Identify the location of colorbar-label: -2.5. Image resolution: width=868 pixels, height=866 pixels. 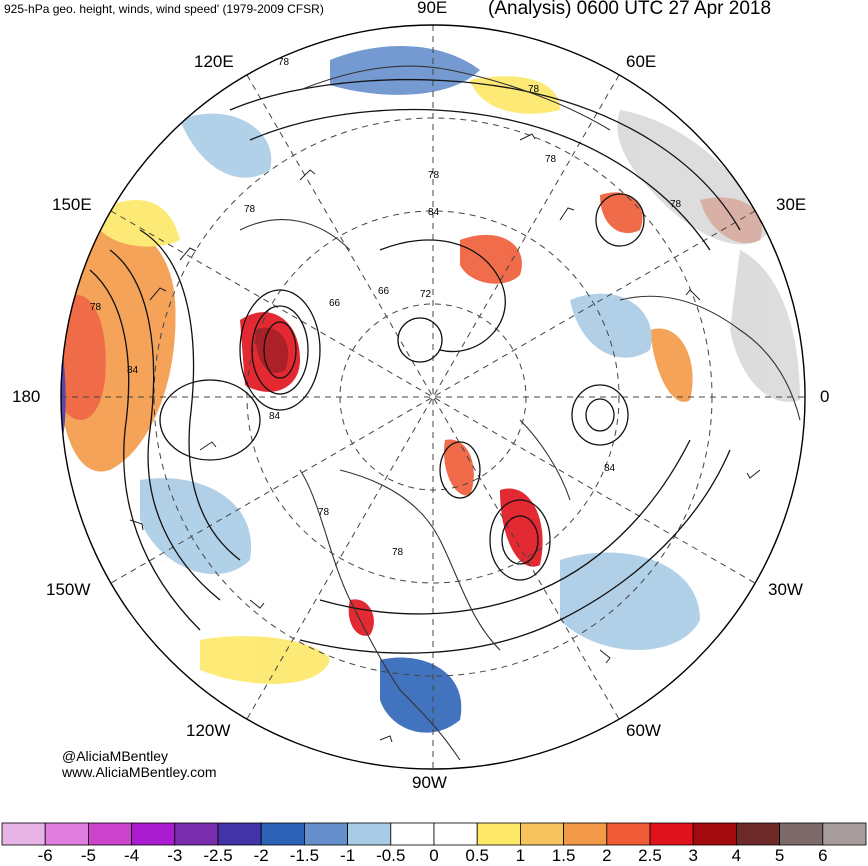
(218, 855).